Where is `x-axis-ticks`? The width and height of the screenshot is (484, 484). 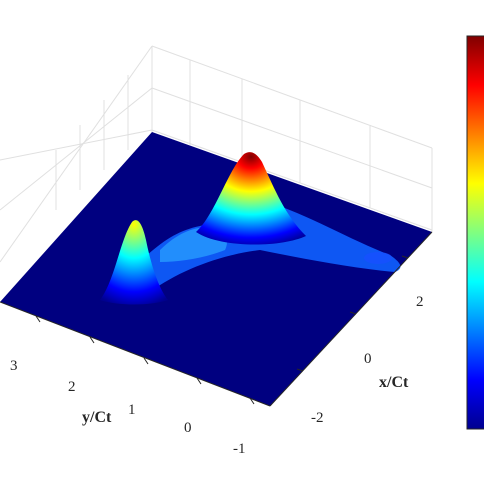 x-axis-ticks is located at coordinates (352, 313).